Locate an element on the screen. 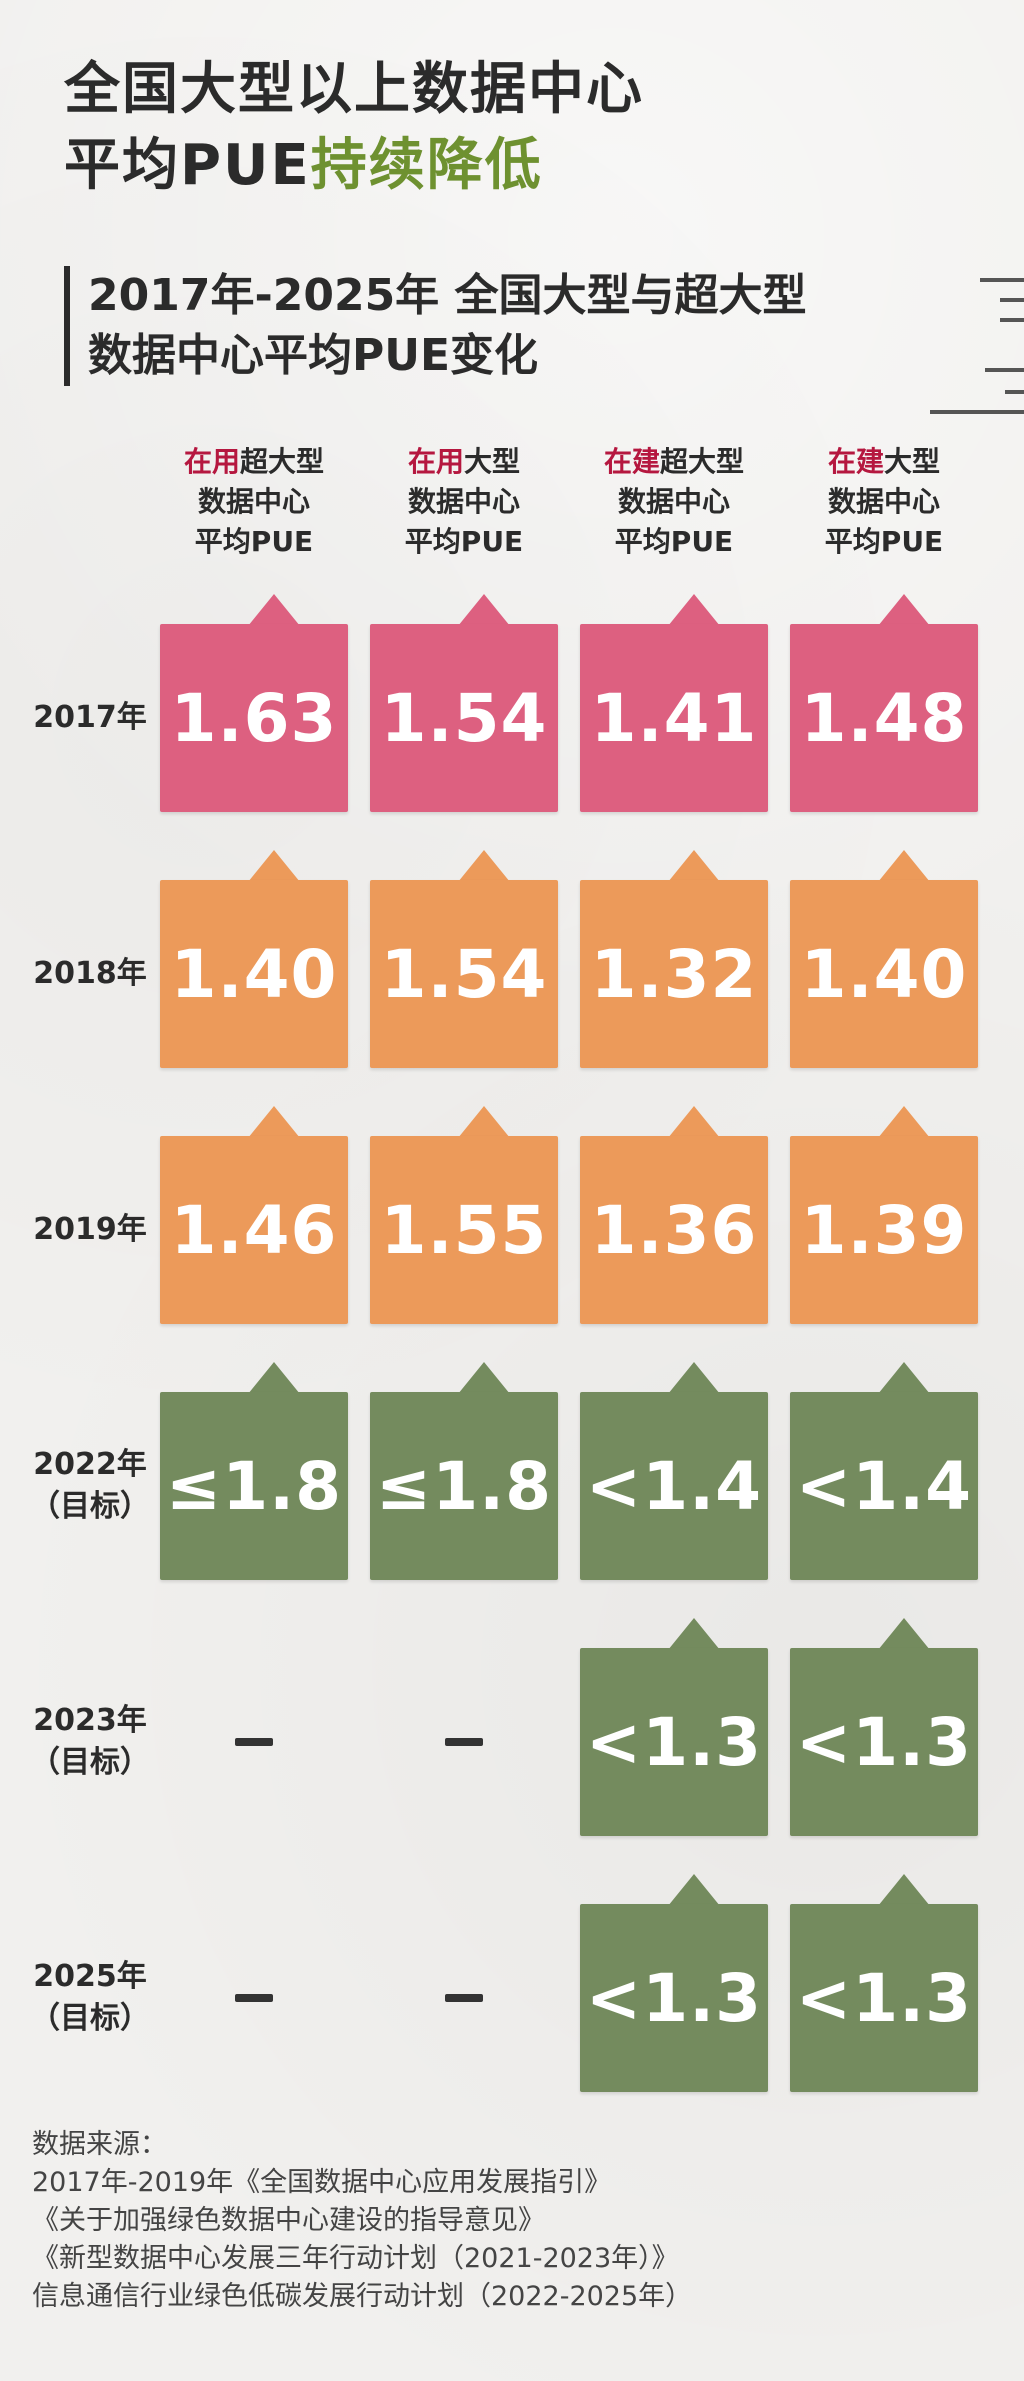 Image resolution: width=1024 pixels, height=2381 pixels. row-label: 2023年 （目标） is located at coordinates (90, 1742).